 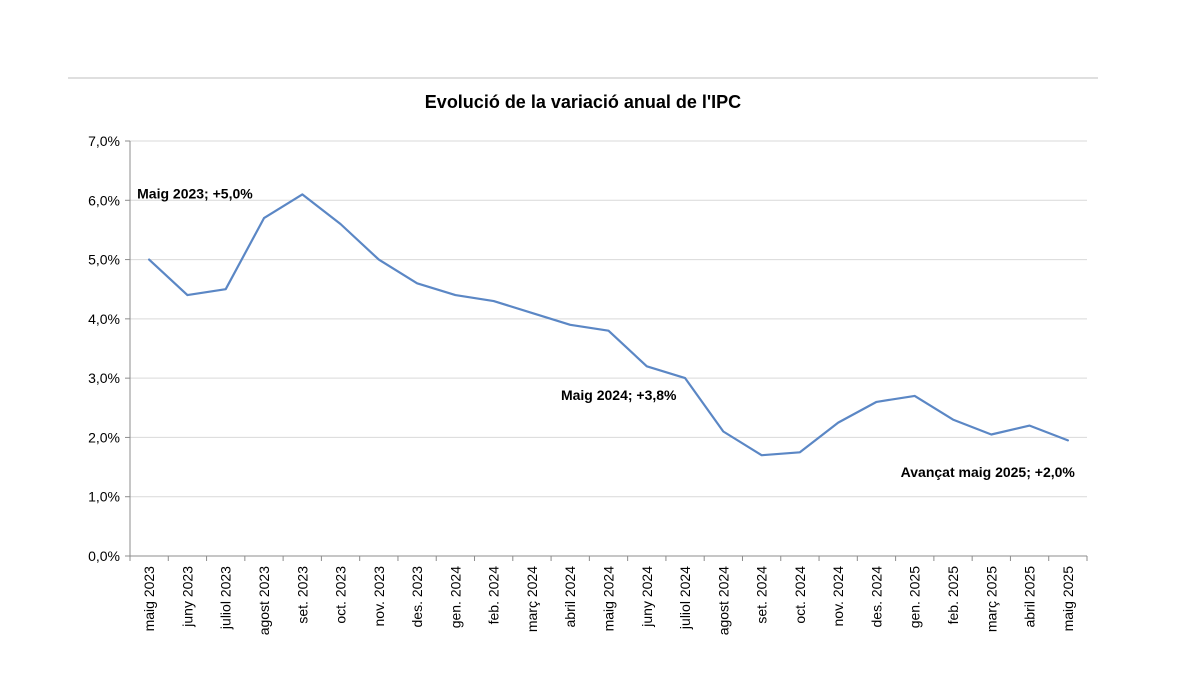 What do you see at coordinates (264, 600) in the screenshot?
I see `x-tick-label: agost 2023` at bounding box center [264, 600].